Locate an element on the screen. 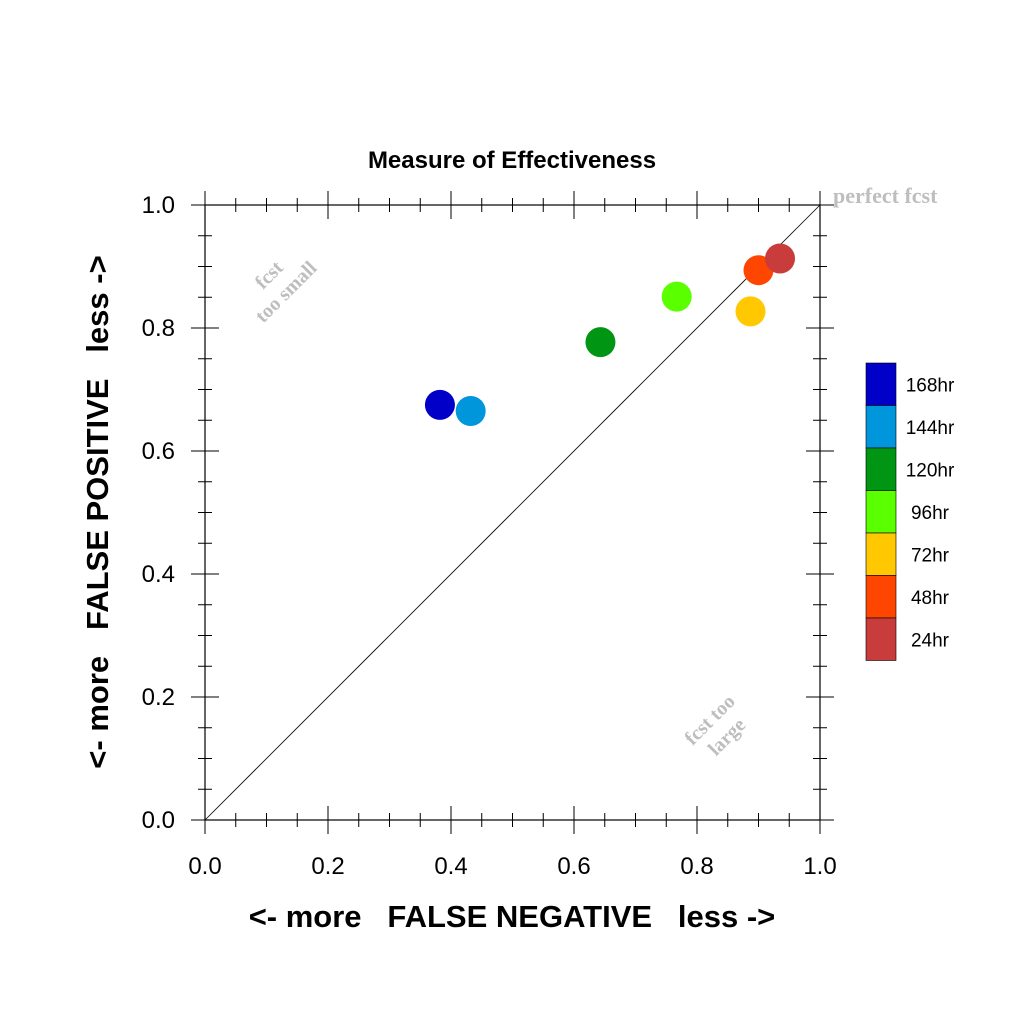 This screenshot has width=1024, height=1024. chart-title: Measure of Effectiveness is located at coordinates (512, 160).